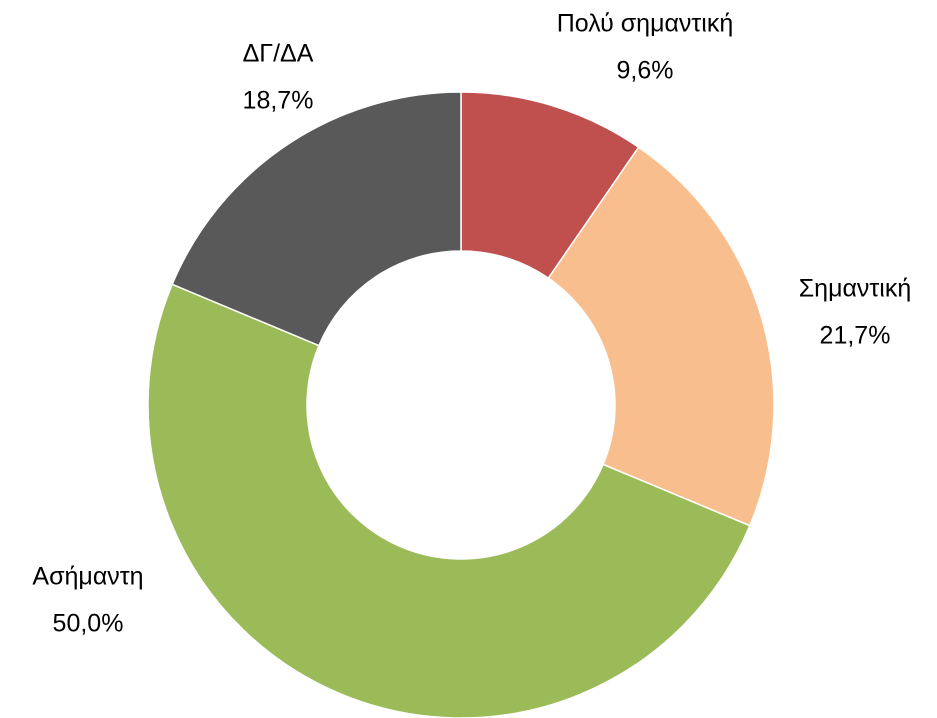  I want to click on slice-value-label: 50,0%, so click(88, 624).